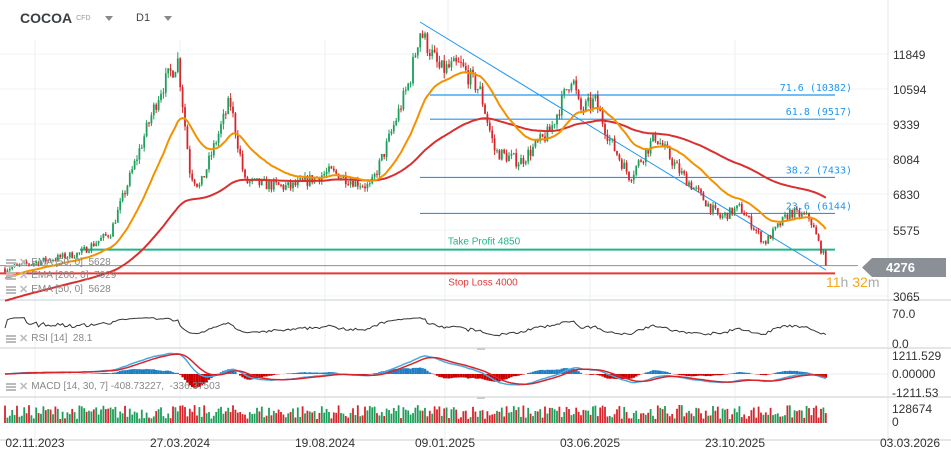 The height and width of the screenshot is (449, 951). I want to click on legend-macd-text: MACD [14, 30, 7] -408.73227, -336.37503, so click(126, 386).